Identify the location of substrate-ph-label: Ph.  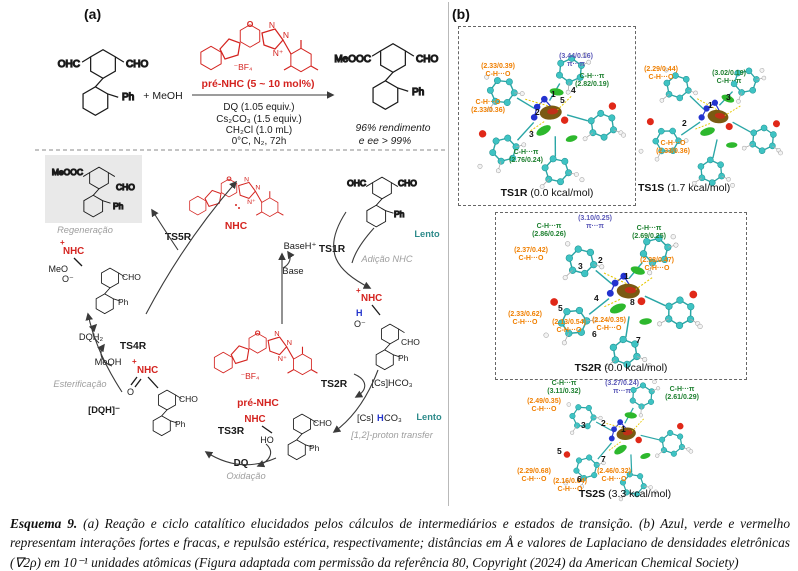
(128, 97).